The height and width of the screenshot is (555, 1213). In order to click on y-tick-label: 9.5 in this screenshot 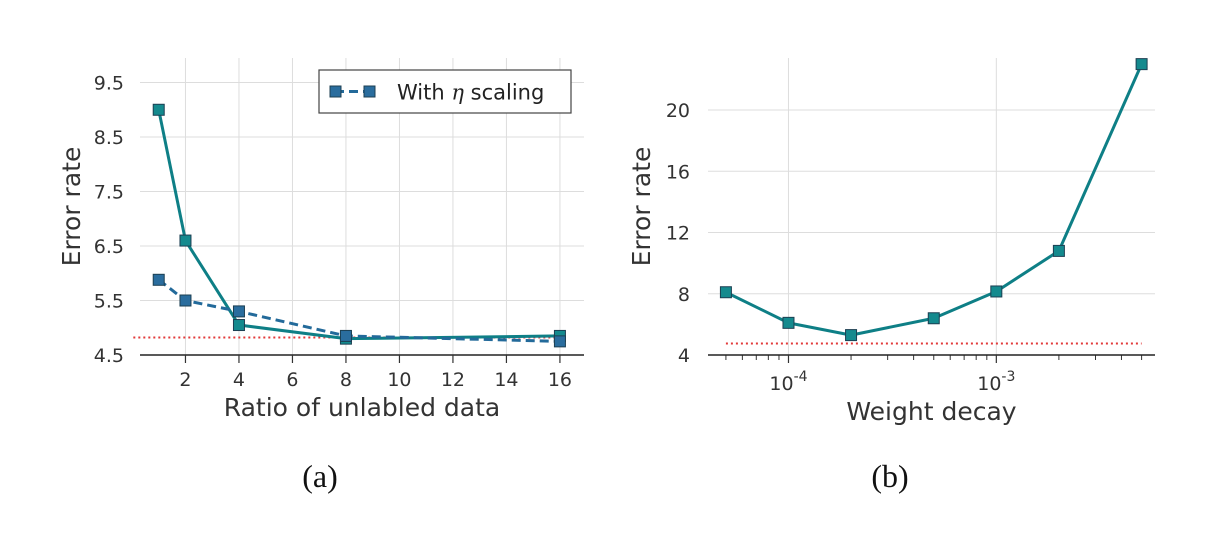, I will do `click(109, 84)`.